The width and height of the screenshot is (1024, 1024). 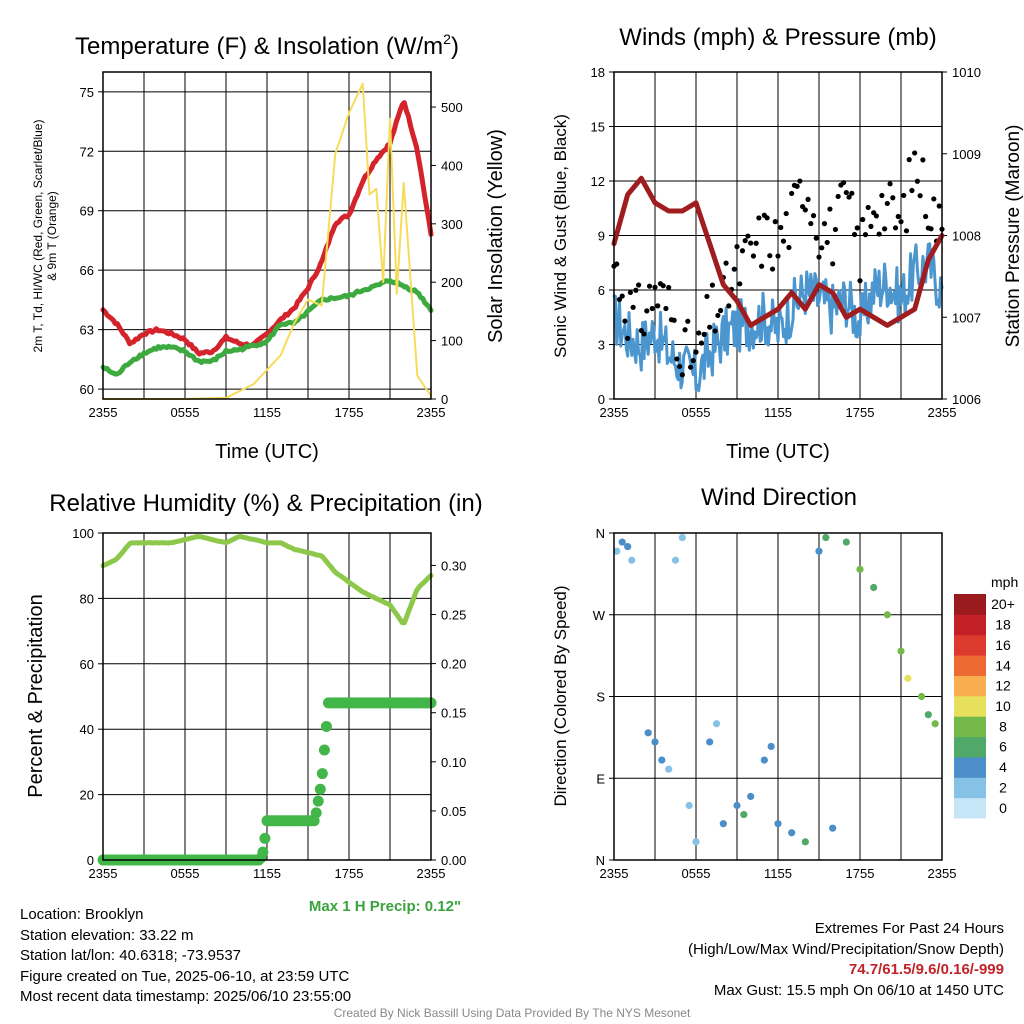 I want to click on rh-y-right-tick-label: 0.20, so click(x=453, y=664).